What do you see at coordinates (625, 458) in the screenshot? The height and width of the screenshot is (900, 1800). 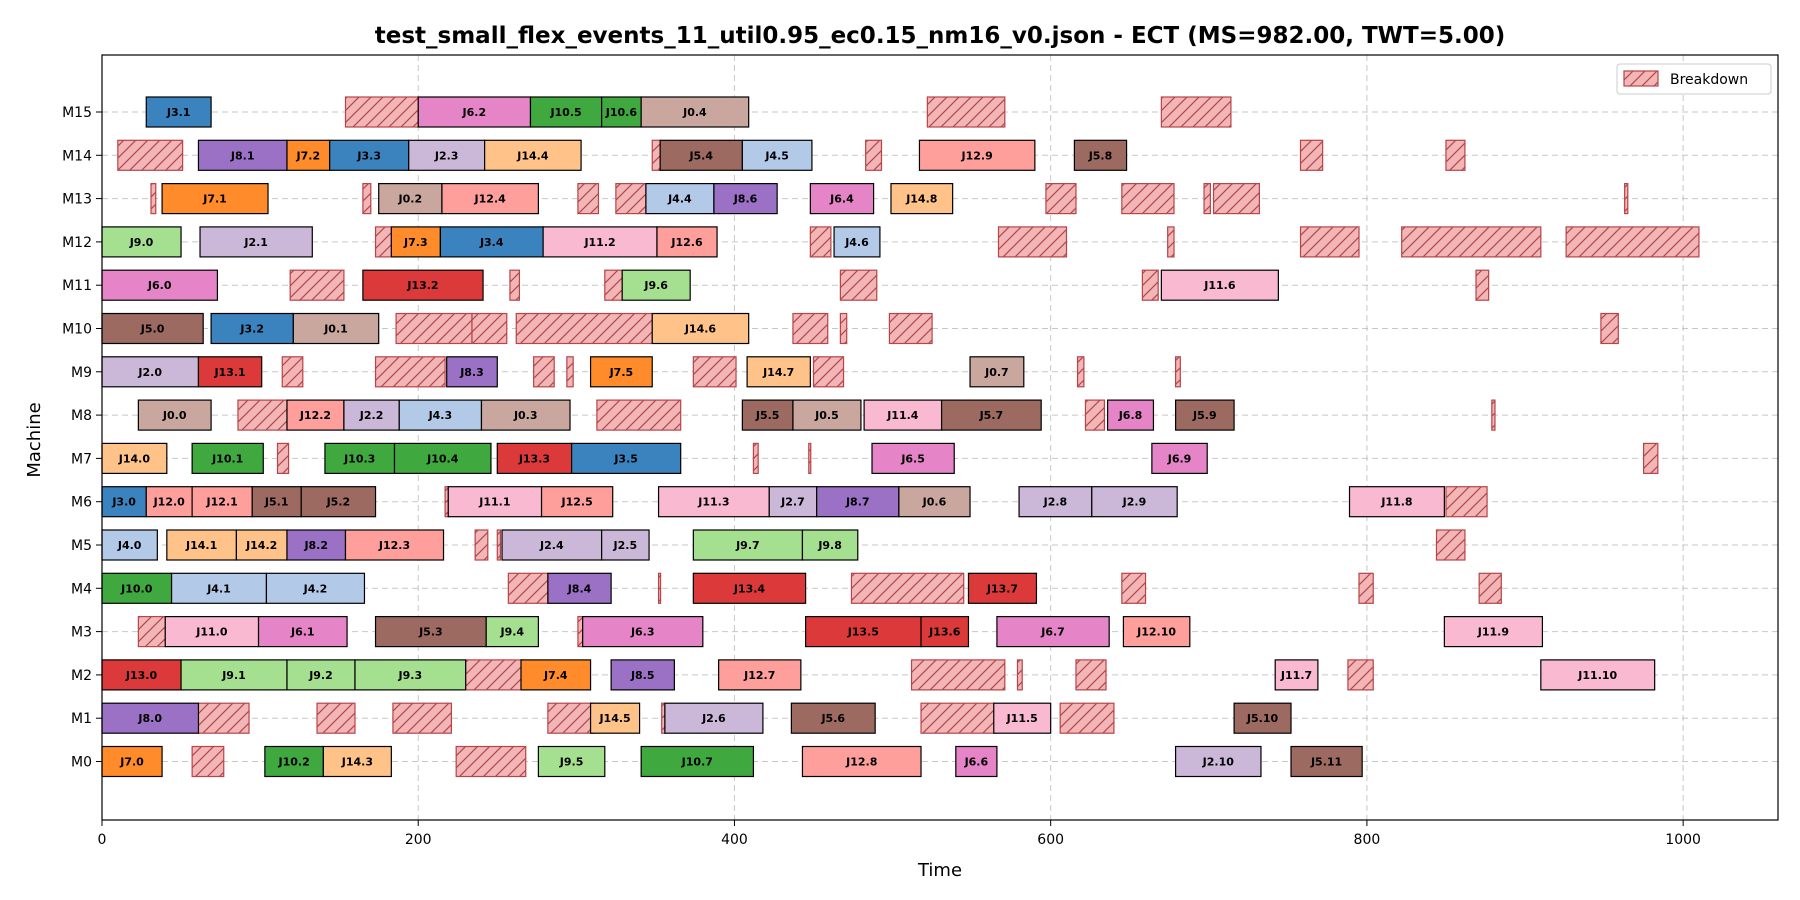 I see `operation-label: J3.5` at bounding box center [625, 458].